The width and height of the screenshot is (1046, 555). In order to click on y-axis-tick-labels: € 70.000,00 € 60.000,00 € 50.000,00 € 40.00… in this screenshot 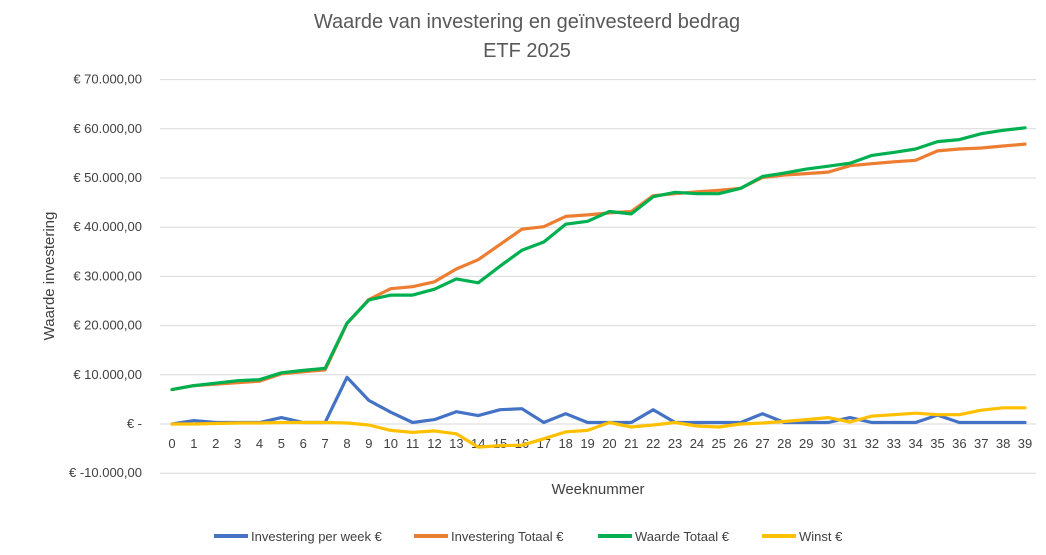, I will do `click(105, 276)`.